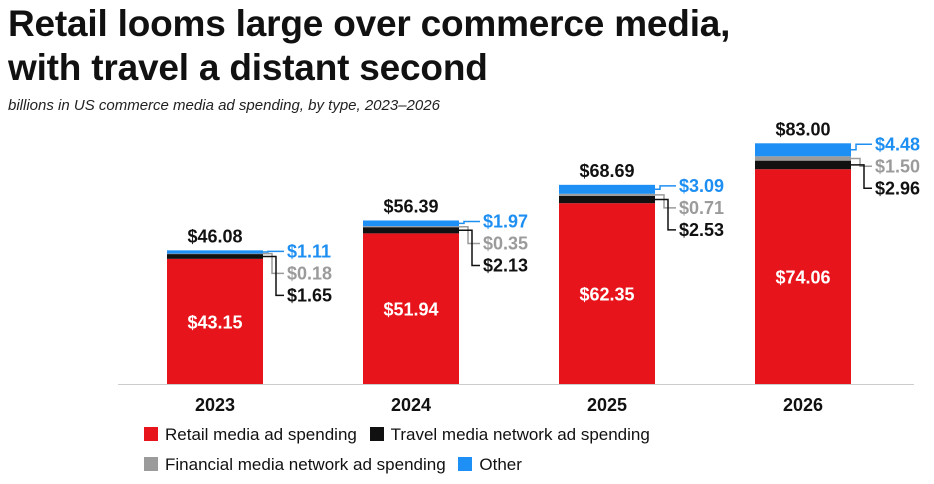 Image resolution: width=934 pixels, height=484 pixels. I want to click on category-label-2026: 2026, so click(803, 405).